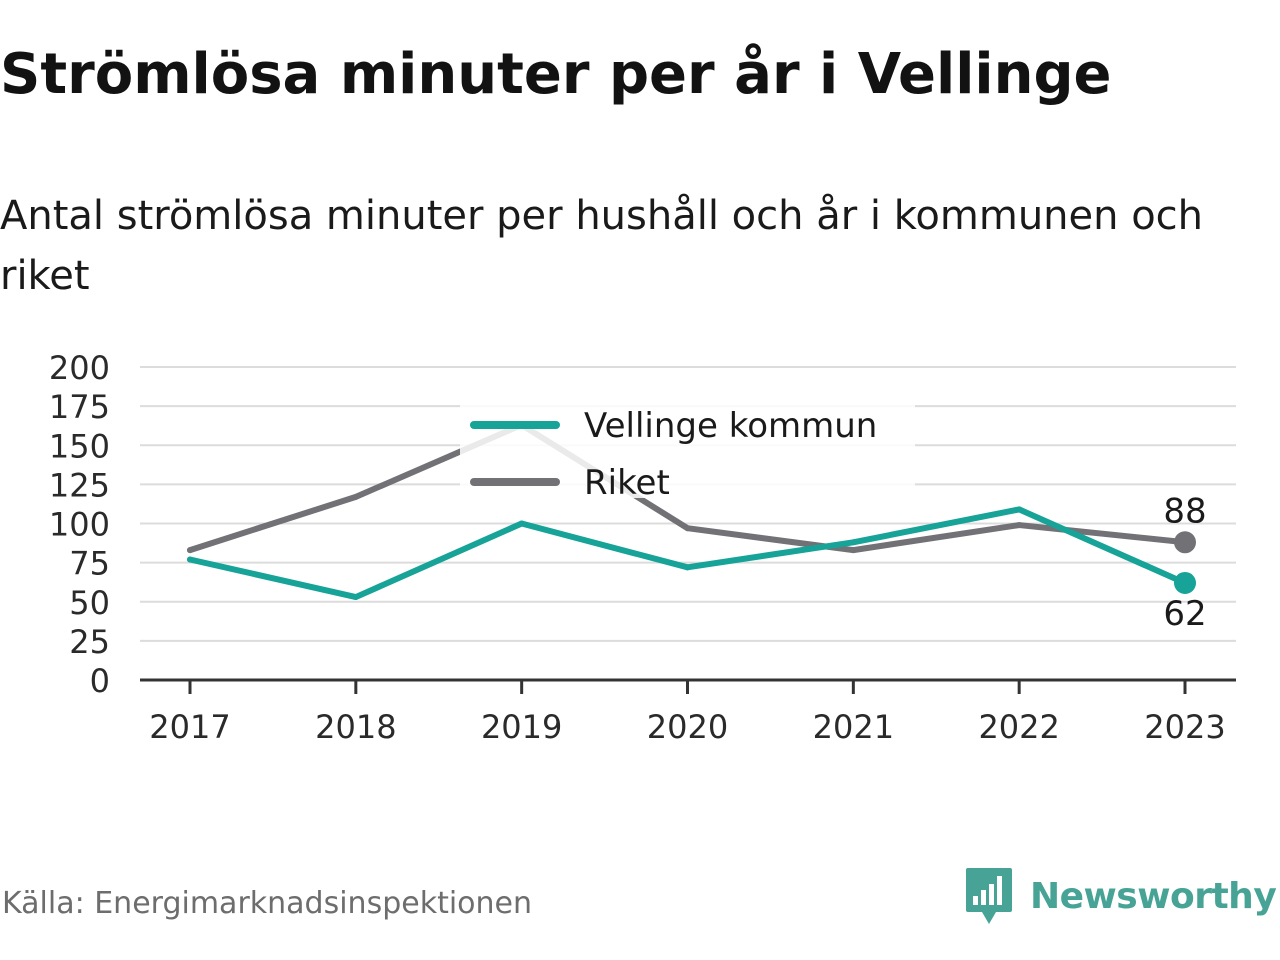  What do you see at coordinates (1184, 614) in the screenshot?
I see `end-value-label: 62` at bounding box center [1184, 614].